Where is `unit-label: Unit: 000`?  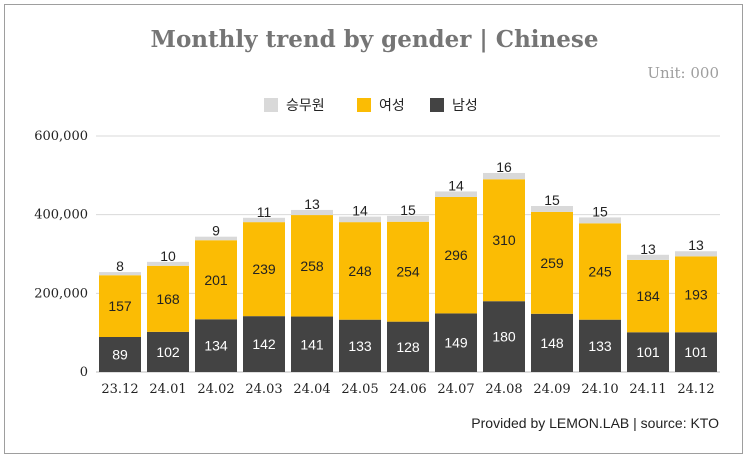 unit-label: Unit: 000 is located at coordinates (683, 73).